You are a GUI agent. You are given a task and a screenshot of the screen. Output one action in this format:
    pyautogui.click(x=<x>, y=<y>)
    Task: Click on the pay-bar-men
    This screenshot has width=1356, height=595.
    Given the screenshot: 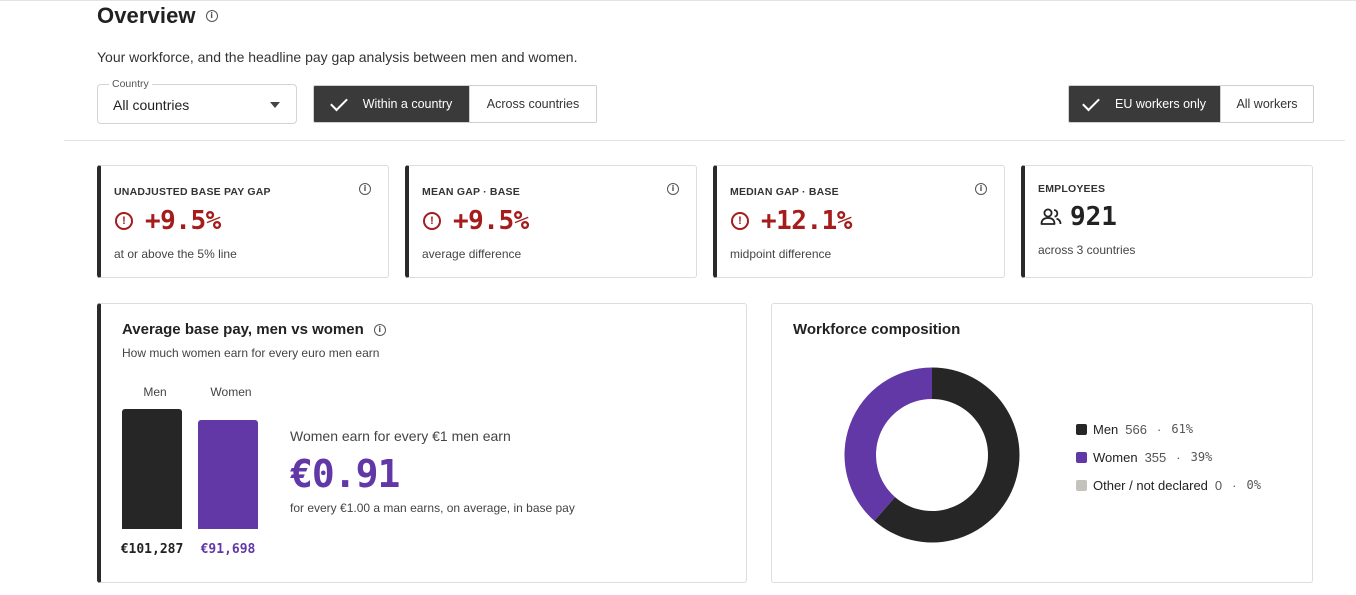 What is the action you would take?
    pyautogui.click(x=152, y=469)
    